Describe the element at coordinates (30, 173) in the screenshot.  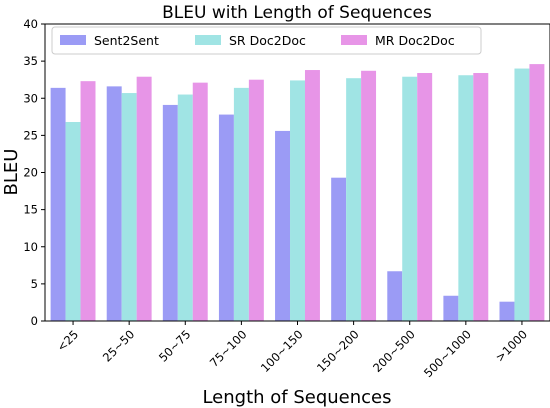
I see `y-tick-label: 20` at that location.